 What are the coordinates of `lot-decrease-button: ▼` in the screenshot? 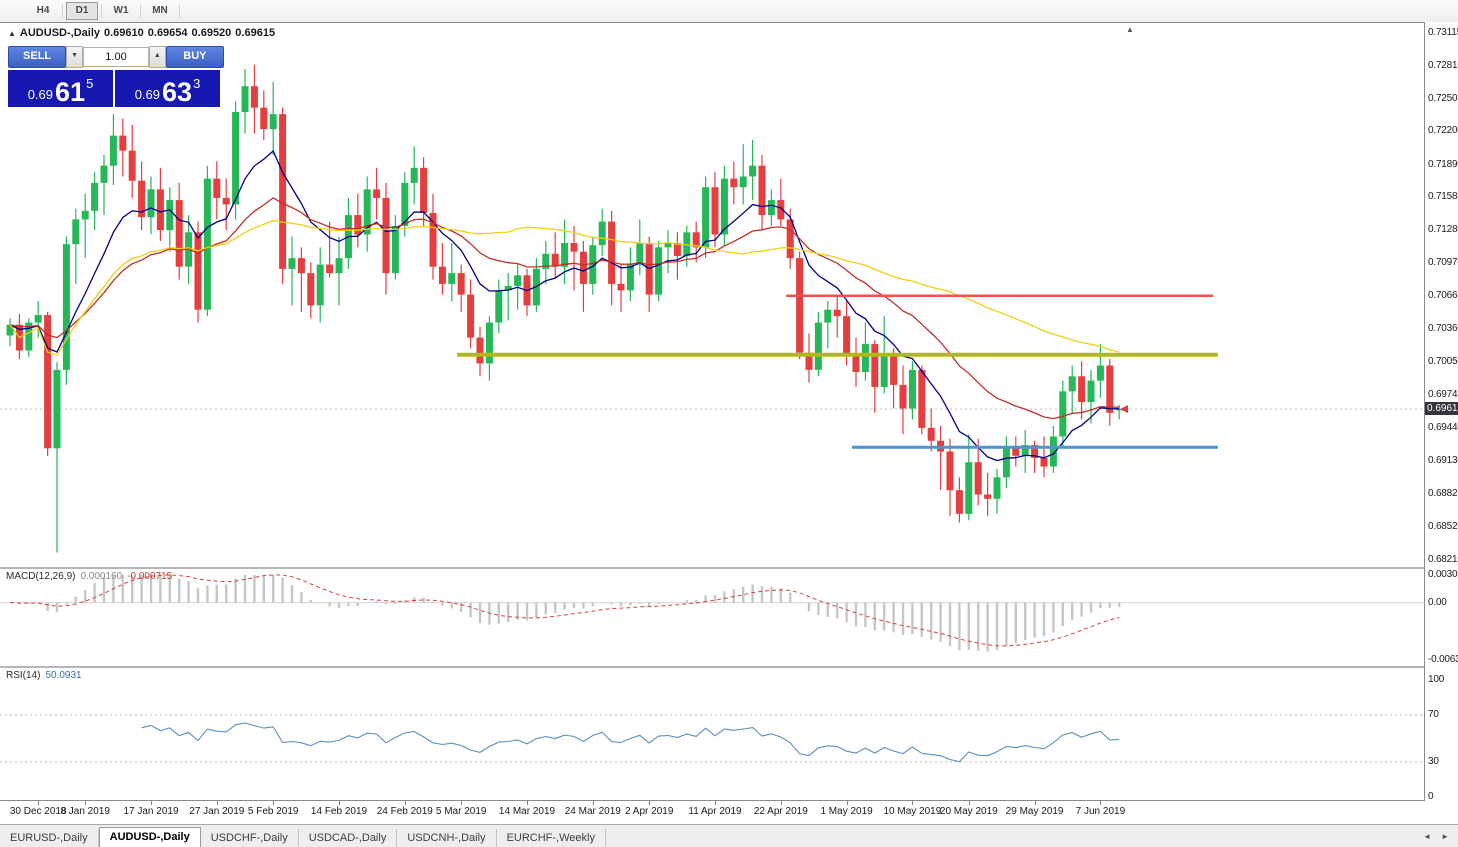 It's located at (74, 56).